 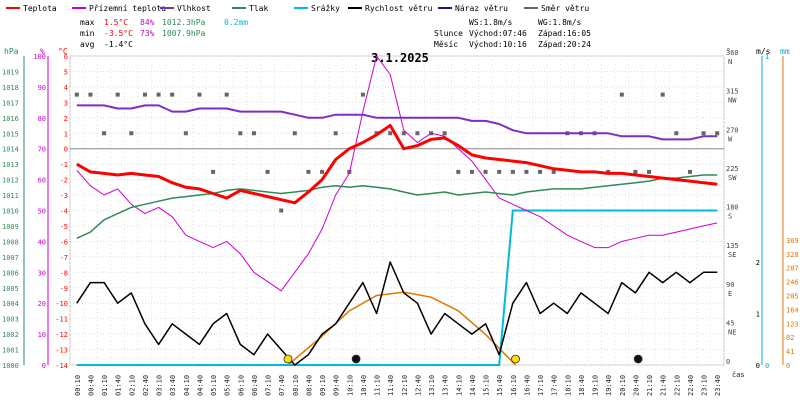 What do you see at coordinates (127, 8) in the screenshot?
I see `legend-label: Přízemní teplota` at bounding box center [127, 8].